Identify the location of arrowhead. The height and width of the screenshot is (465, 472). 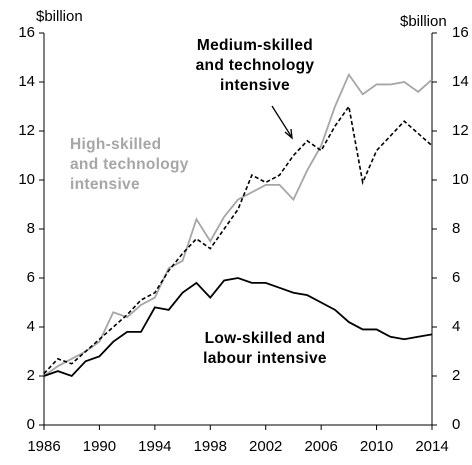
(288, 134).